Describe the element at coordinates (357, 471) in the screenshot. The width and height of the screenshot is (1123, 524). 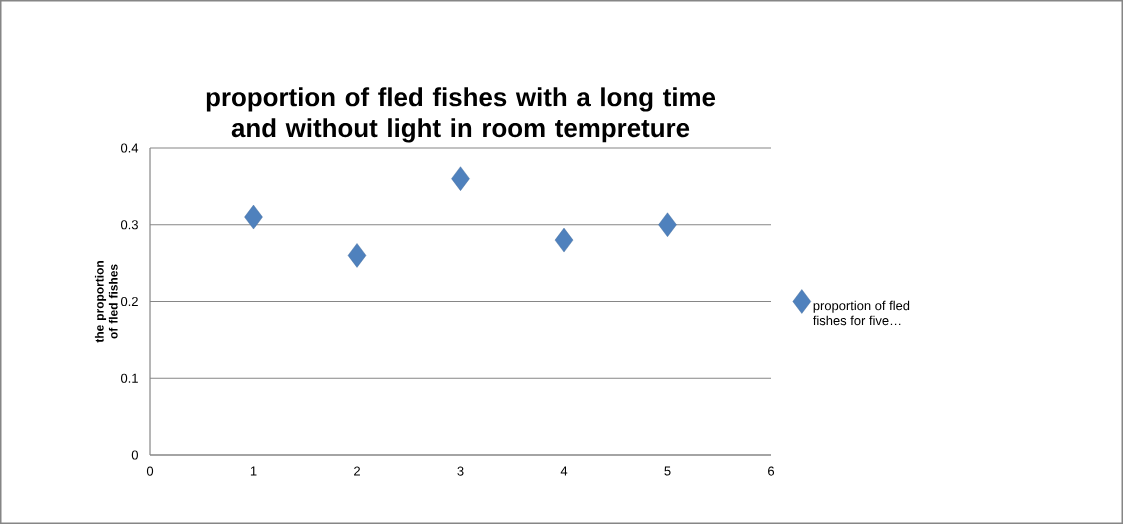
I see `x-tick-label: 2` at that location.